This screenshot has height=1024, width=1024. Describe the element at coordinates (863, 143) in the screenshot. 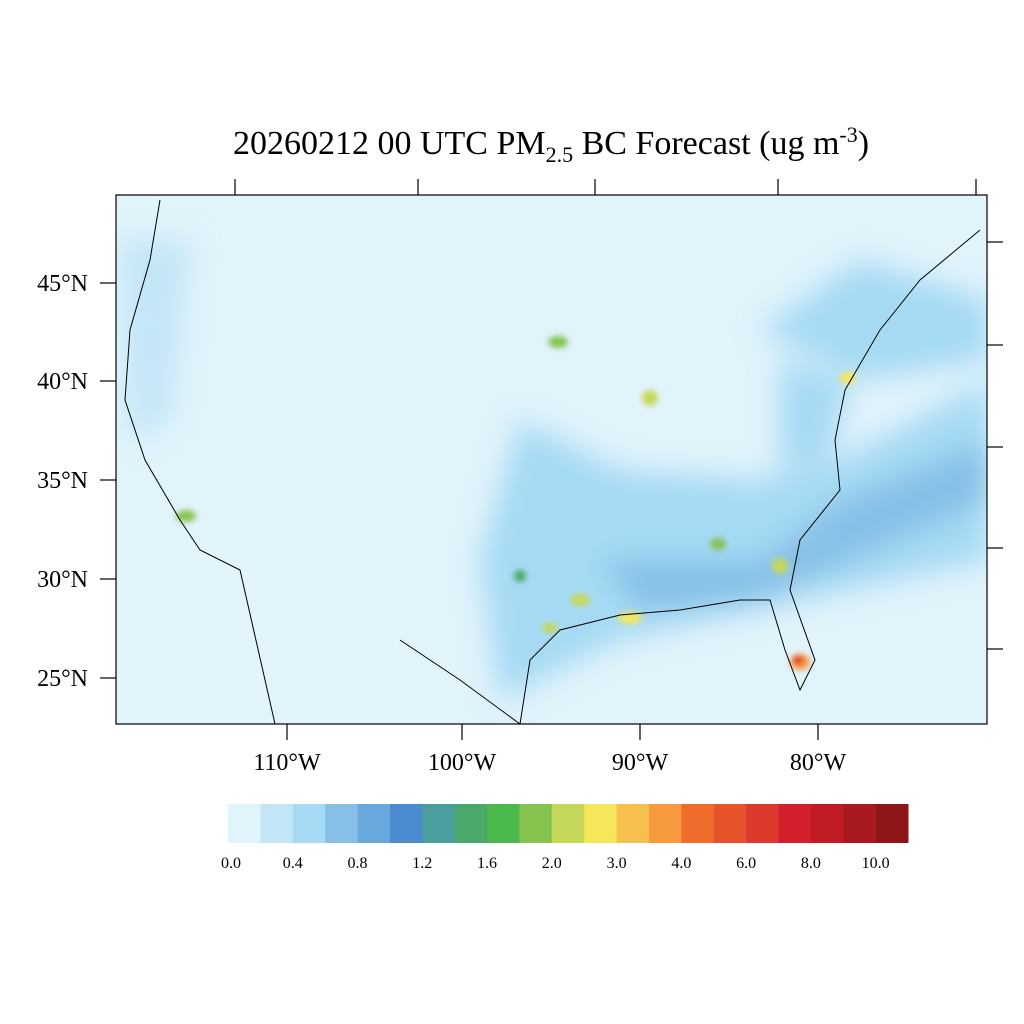

I see `title-text: )` at that location.